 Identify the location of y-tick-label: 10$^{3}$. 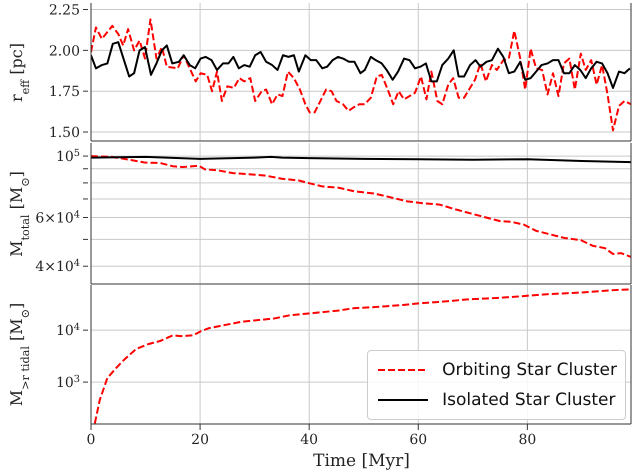
(68, 382).